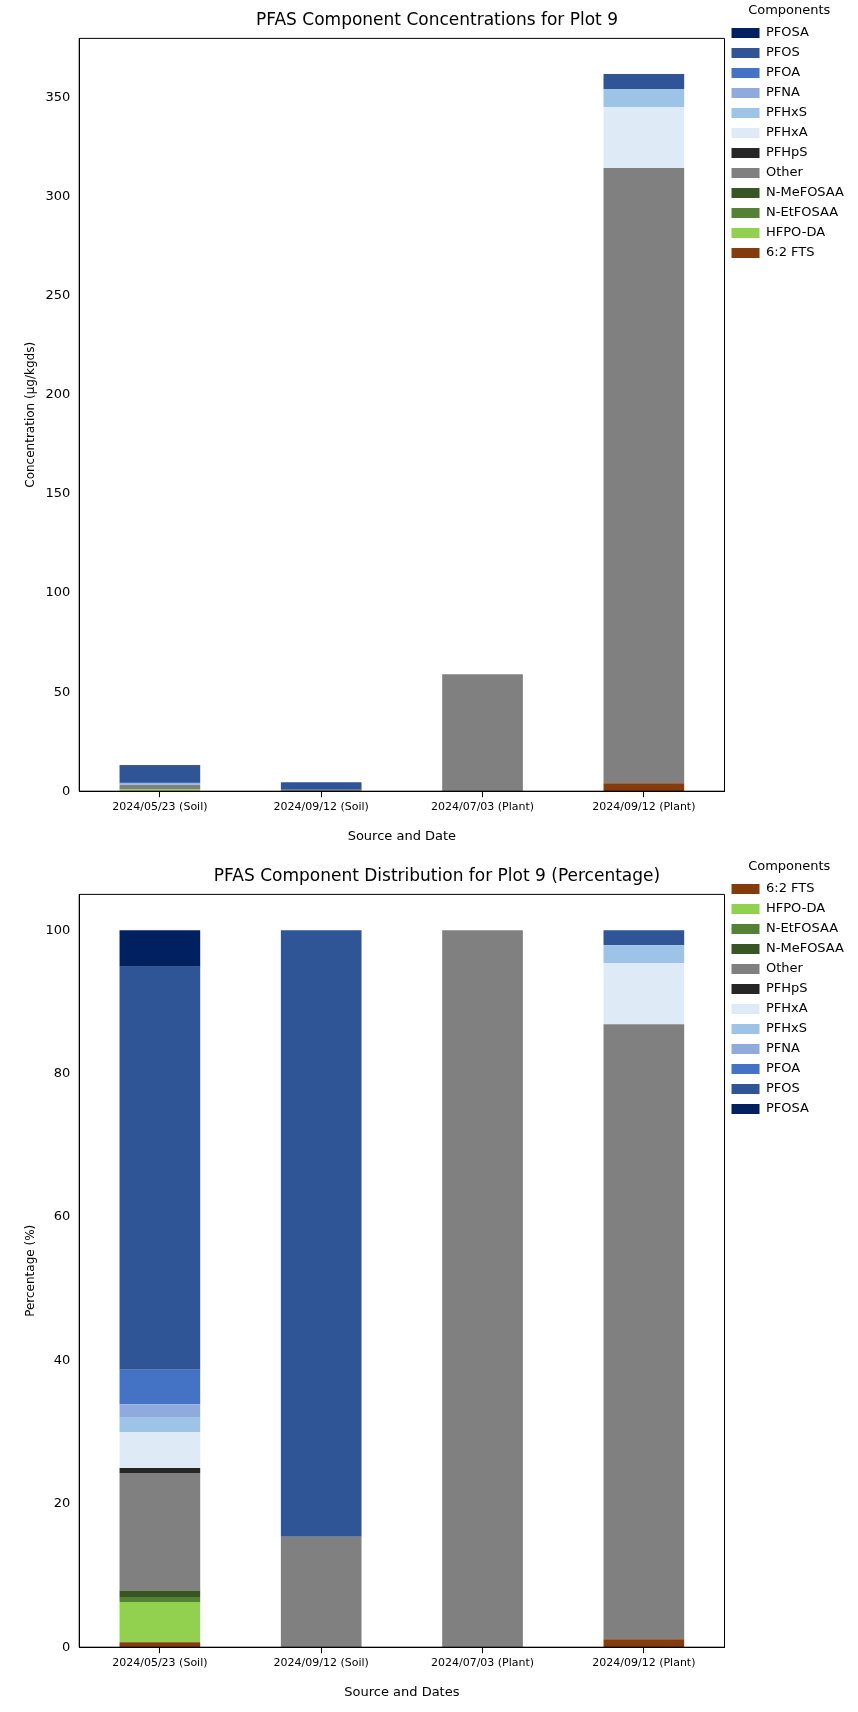 Image resolution: width=858 pixels, height=1712 pixels. What do you see at coordinates (437, 18) in the screenshot?
I see `chart-title: PFAS Component Concentrations for Plot 9` at bounding box center [437, 18].